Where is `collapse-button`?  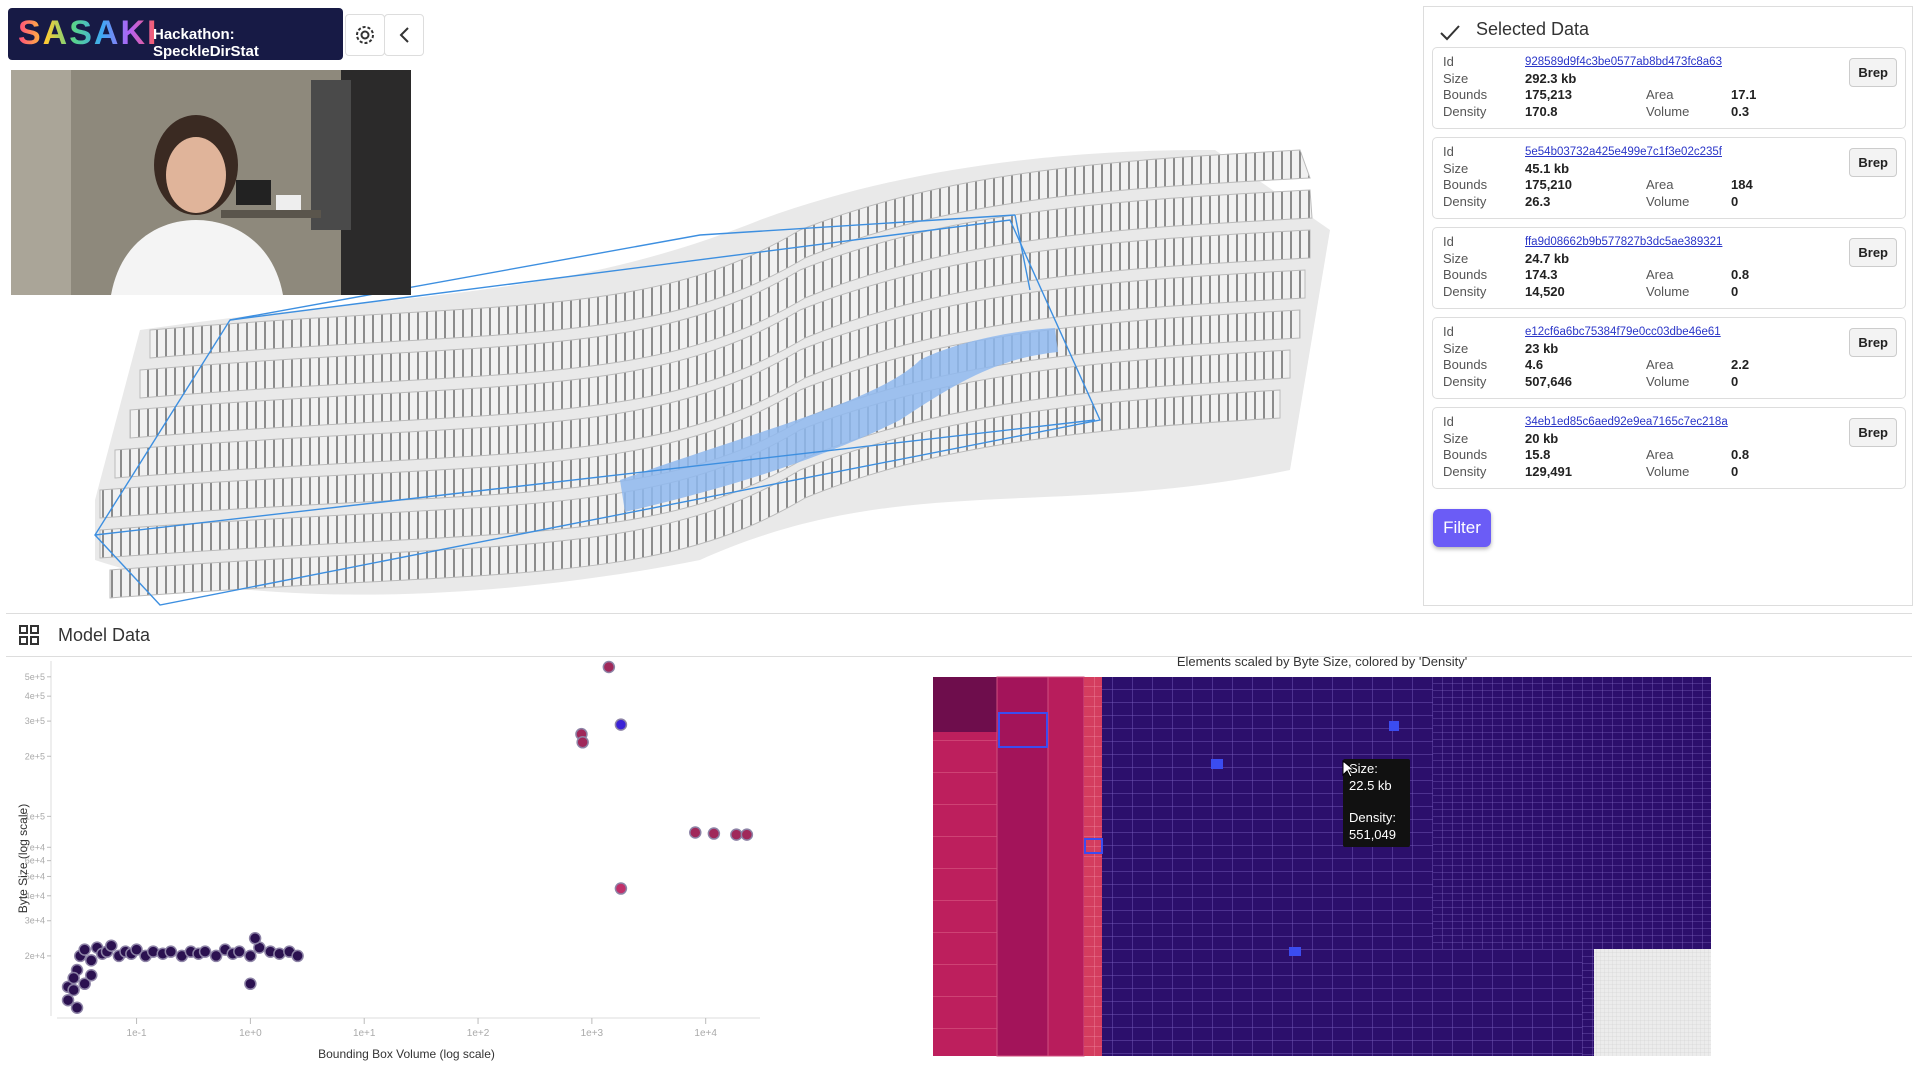 collapse-button is located at coordinates (404, 35).